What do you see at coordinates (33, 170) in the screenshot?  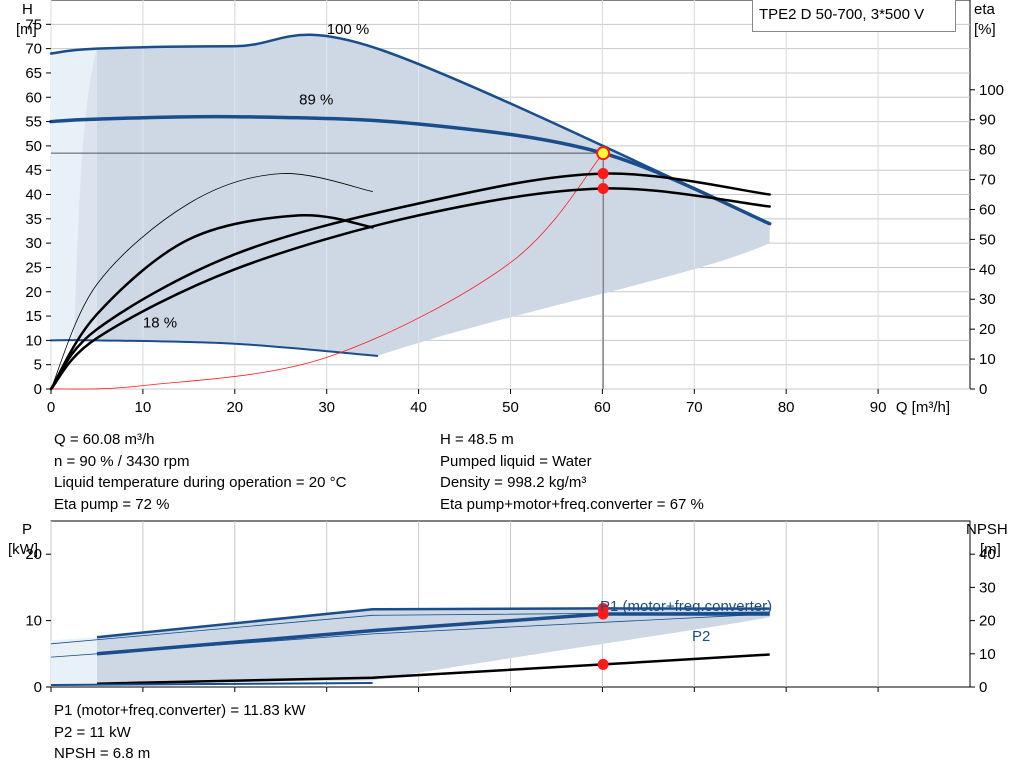 I see `h-tick-label: 45` at bounding box center [33, 170].